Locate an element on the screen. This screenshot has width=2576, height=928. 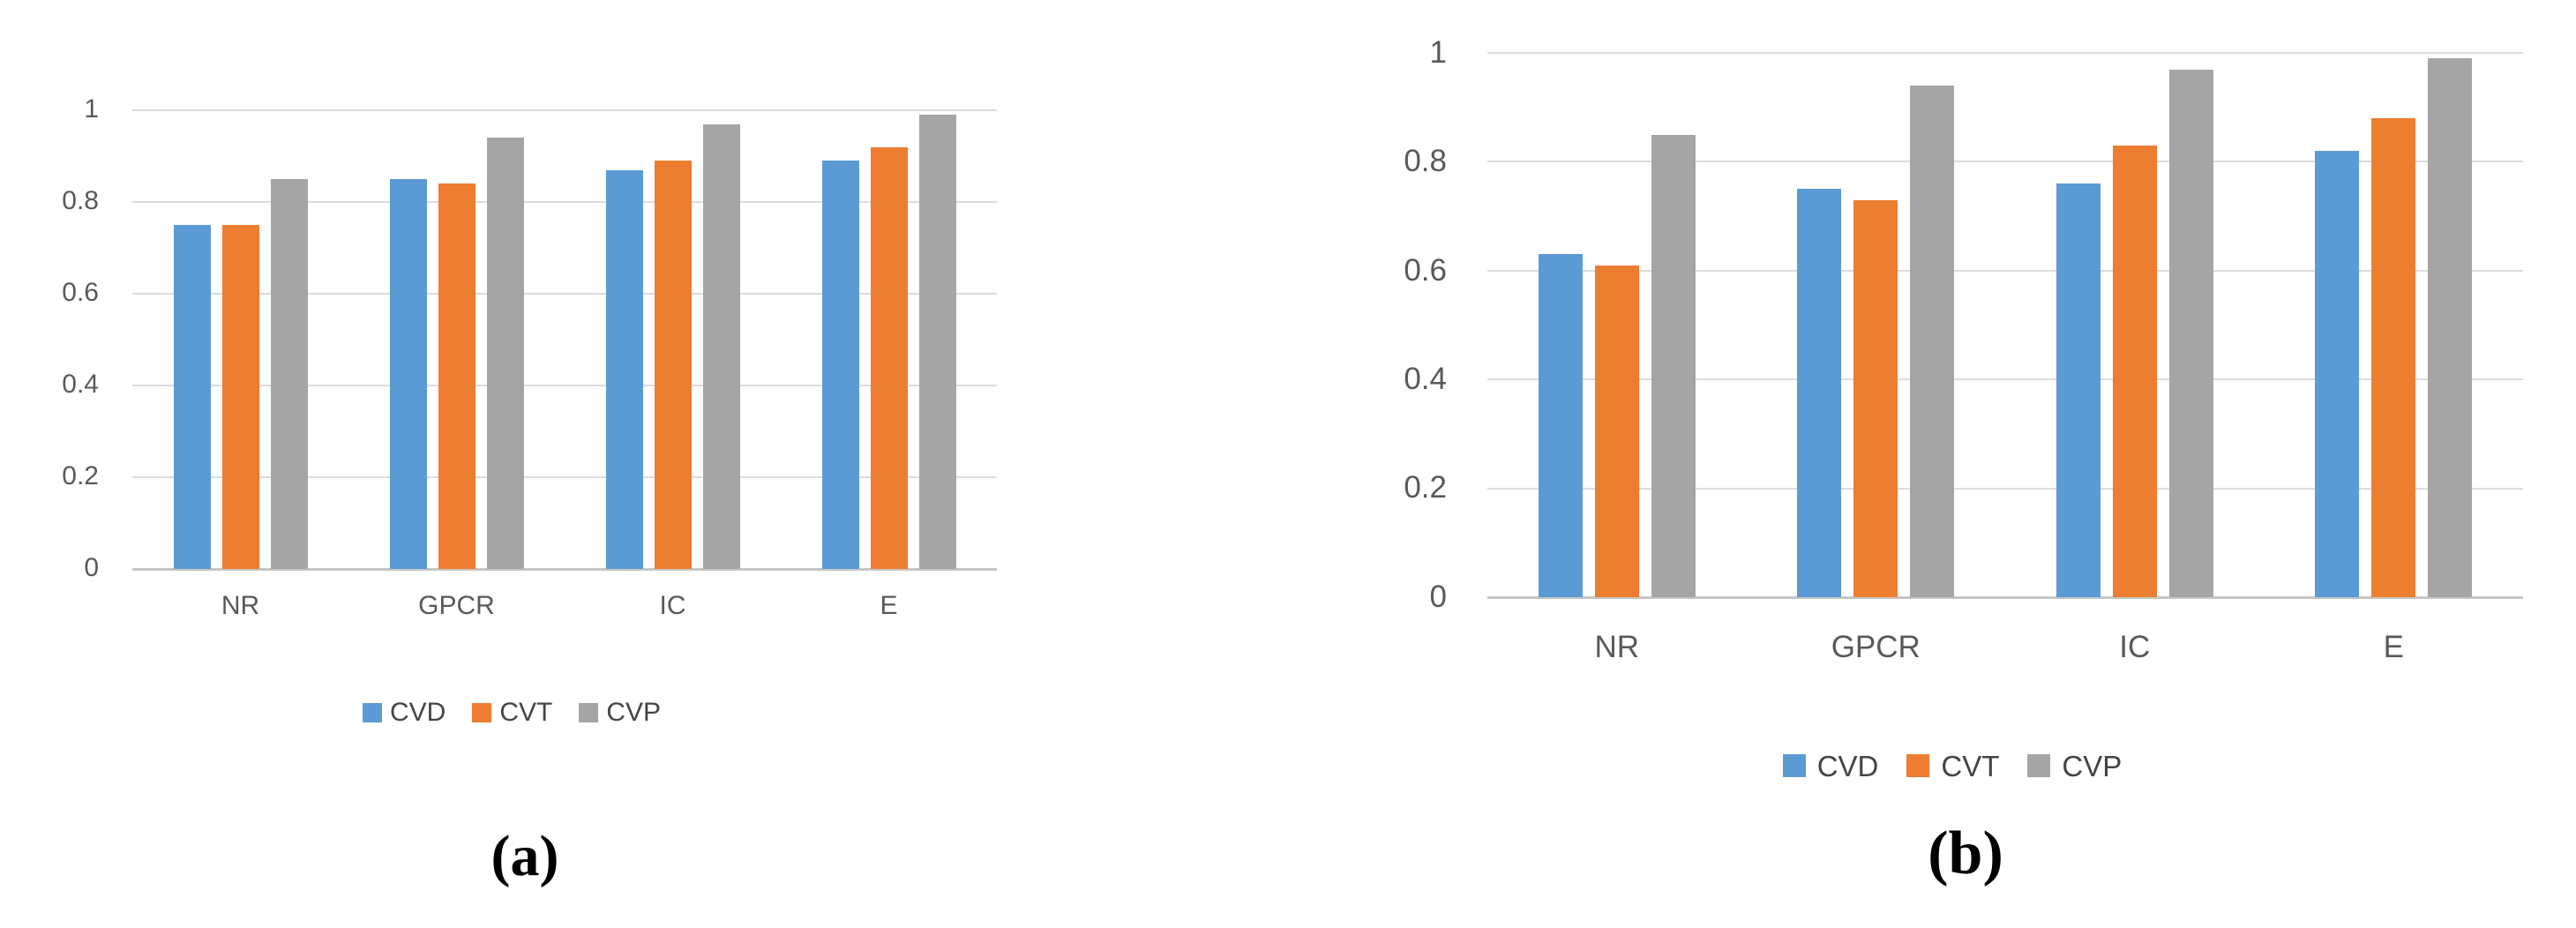
bar-b-NR-CVD is located at coordinates (1561, 425).